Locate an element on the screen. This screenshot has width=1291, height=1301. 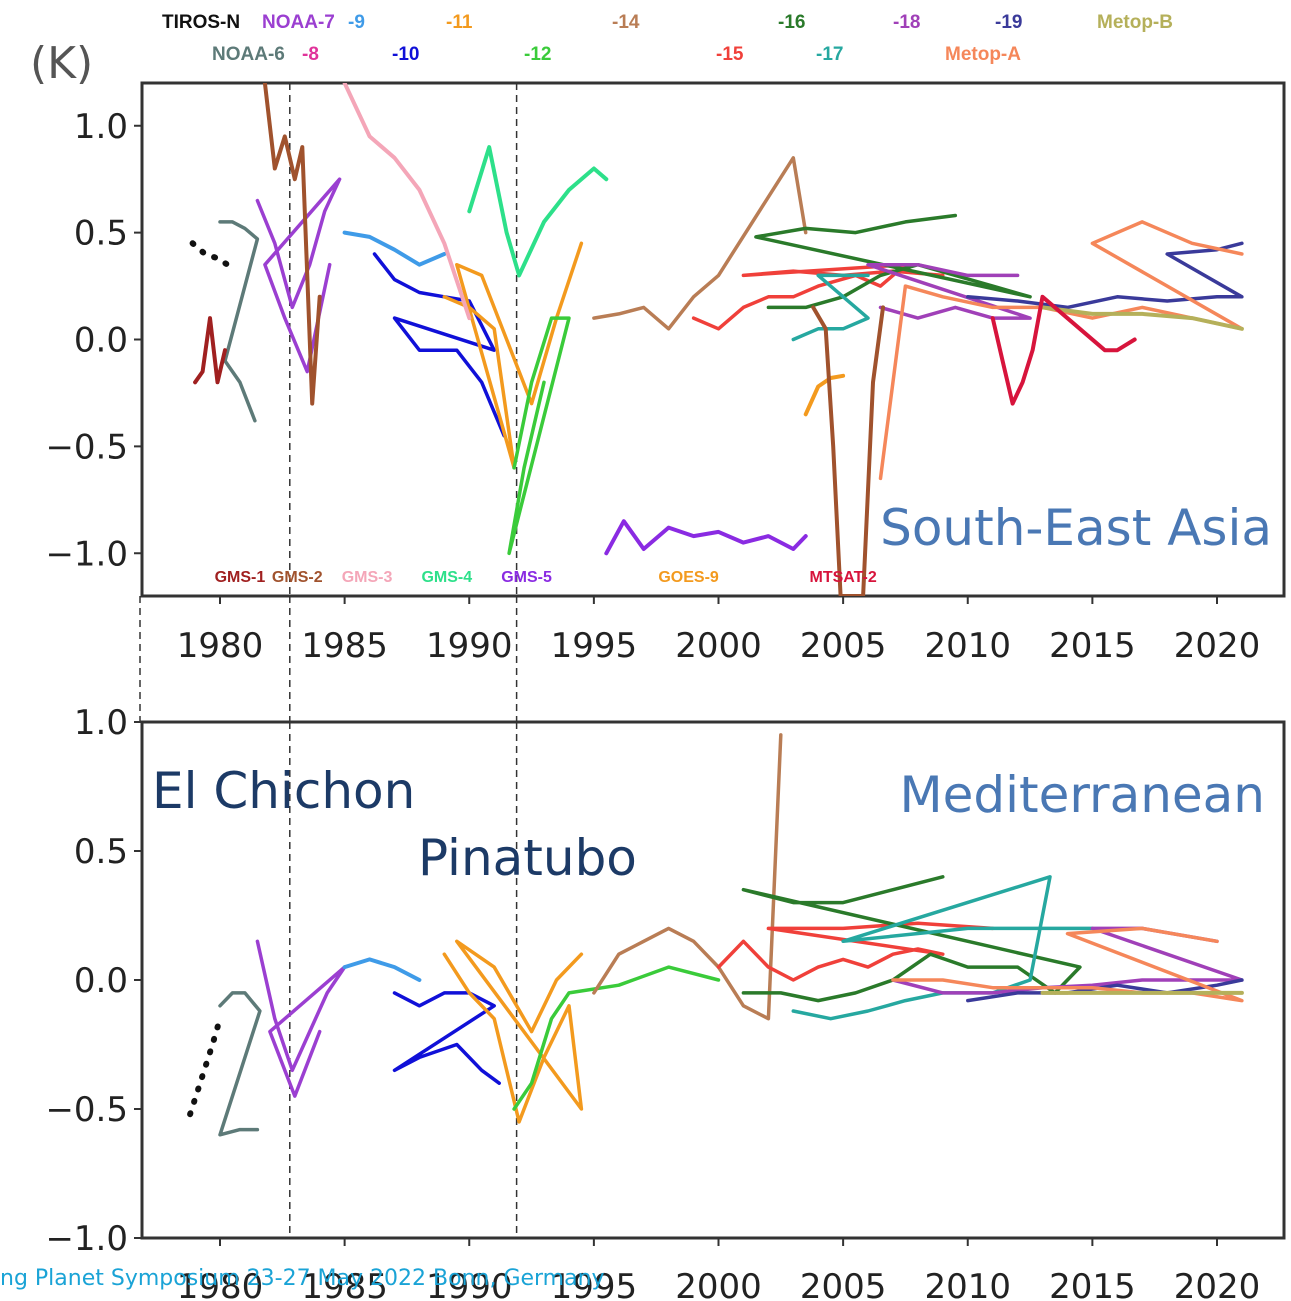
legend-item-noaa-6: NOAA-6 is located at coordinates (248, 54).